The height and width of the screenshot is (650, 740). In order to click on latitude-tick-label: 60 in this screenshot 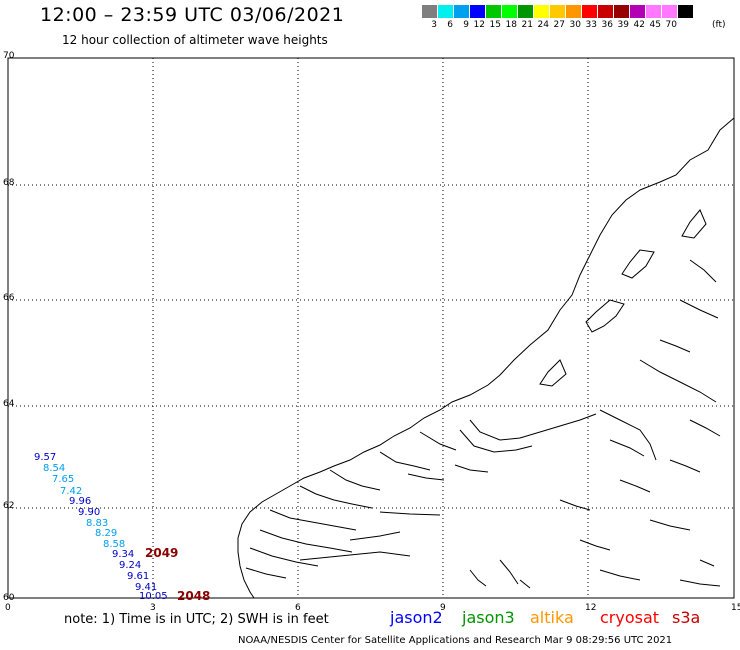, I will do `click(9, 598)`.